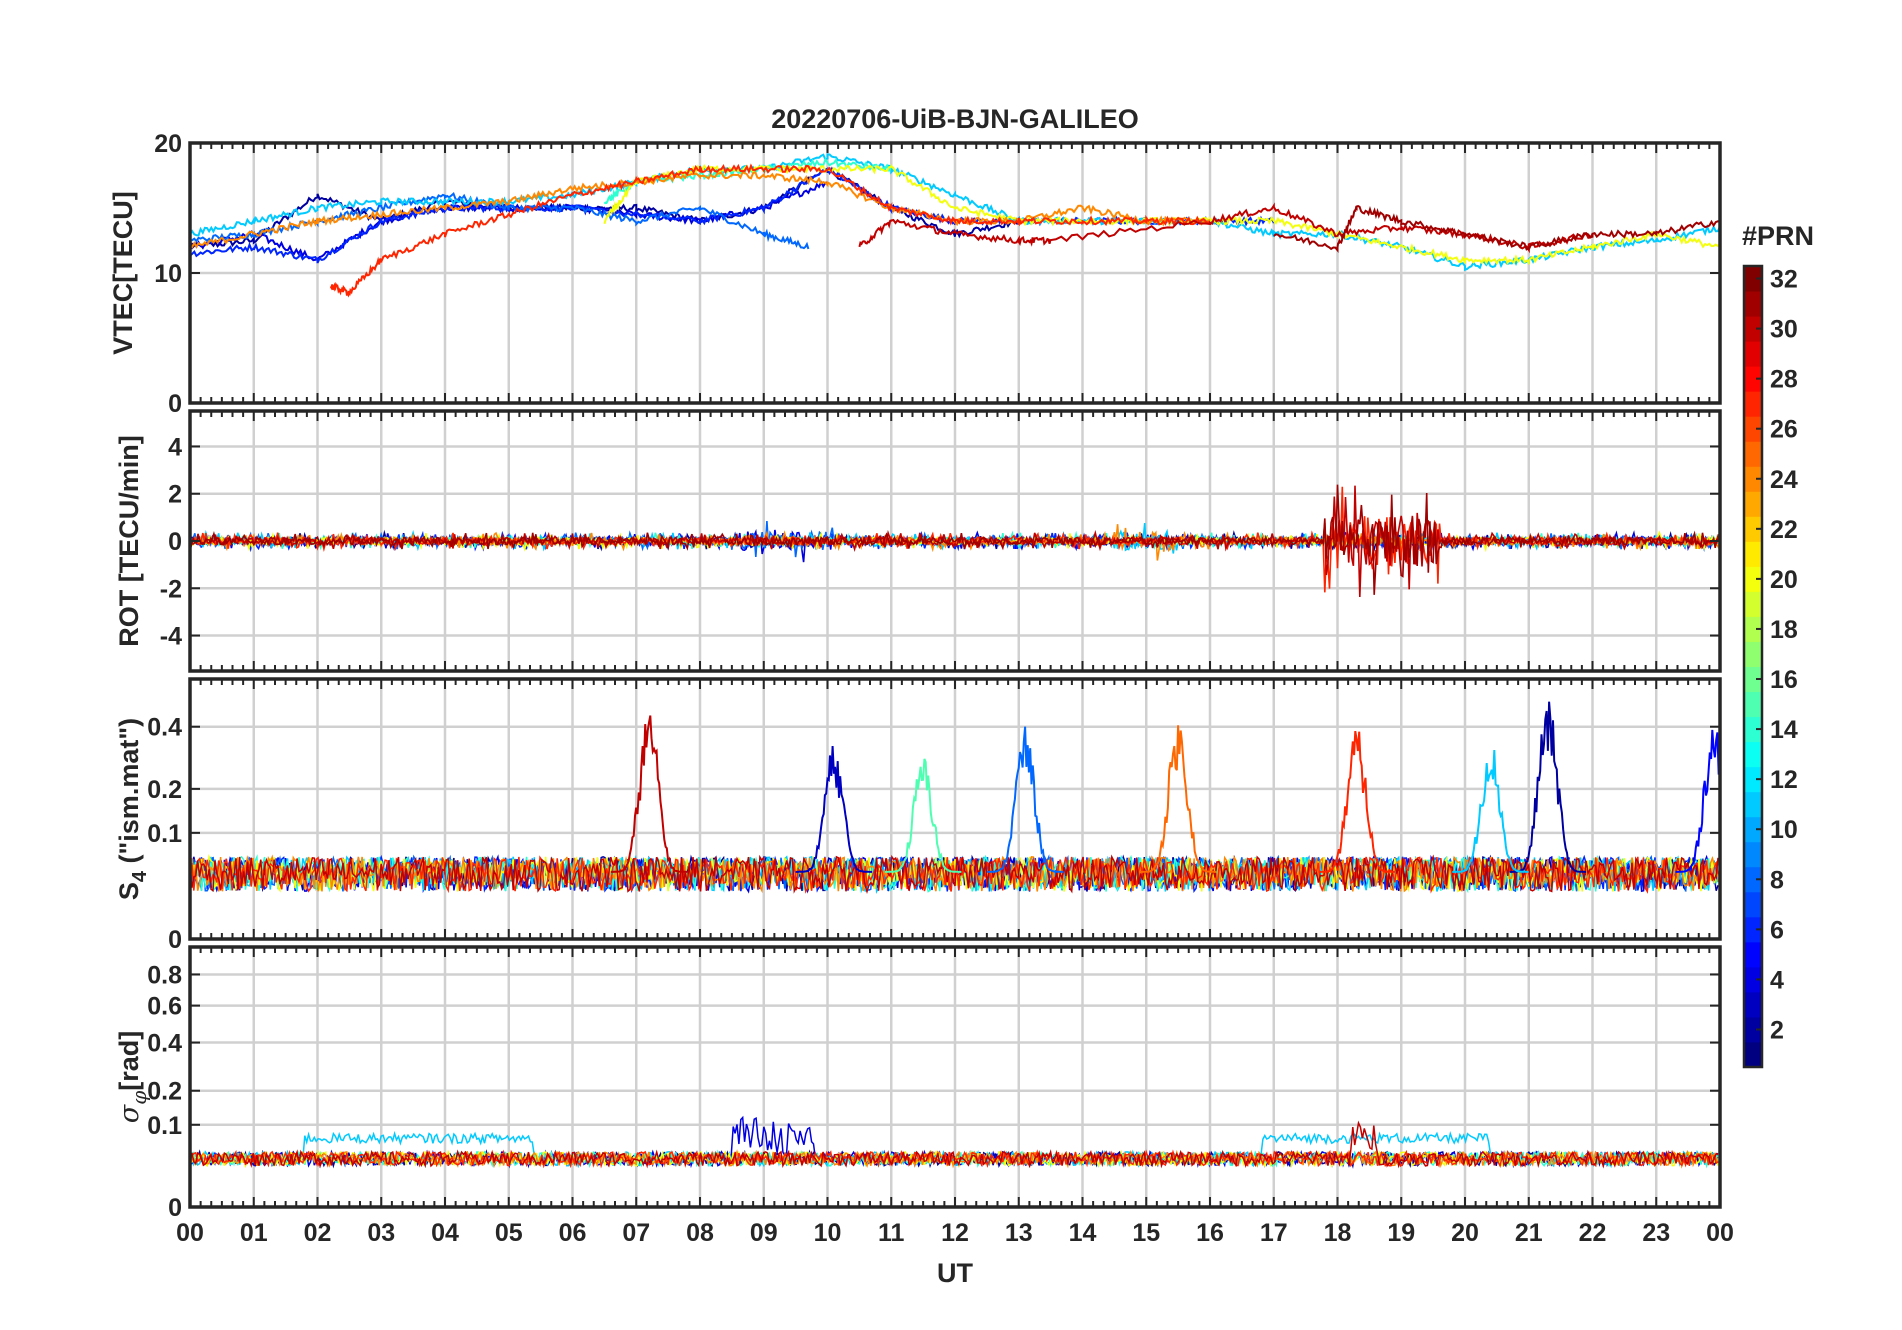  What do you see at coordinates (1784, 730) in the screenshot?
I see `colorbar-tick-label: 14` at bounding box center [1784, 730].